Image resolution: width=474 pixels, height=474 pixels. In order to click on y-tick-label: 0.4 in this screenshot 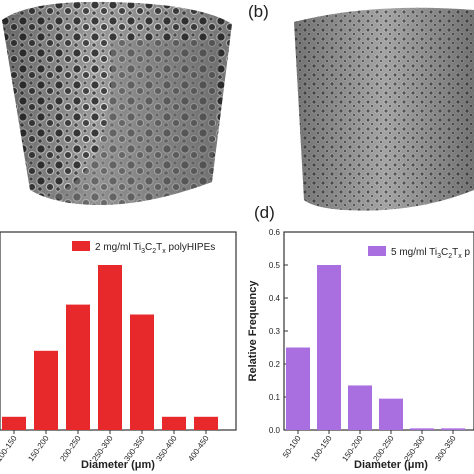, I will do `click(275, 298)`.